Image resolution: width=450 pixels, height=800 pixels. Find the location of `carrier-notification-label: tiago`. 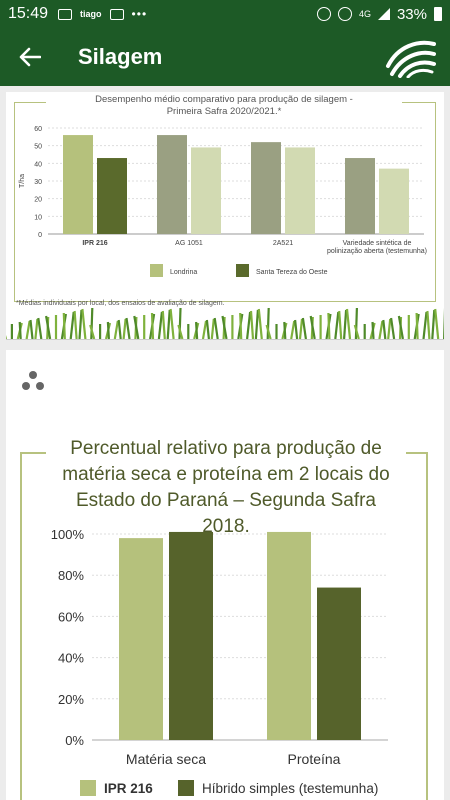

carrier-notification-label: tiago is located at coordinates (91, 14).